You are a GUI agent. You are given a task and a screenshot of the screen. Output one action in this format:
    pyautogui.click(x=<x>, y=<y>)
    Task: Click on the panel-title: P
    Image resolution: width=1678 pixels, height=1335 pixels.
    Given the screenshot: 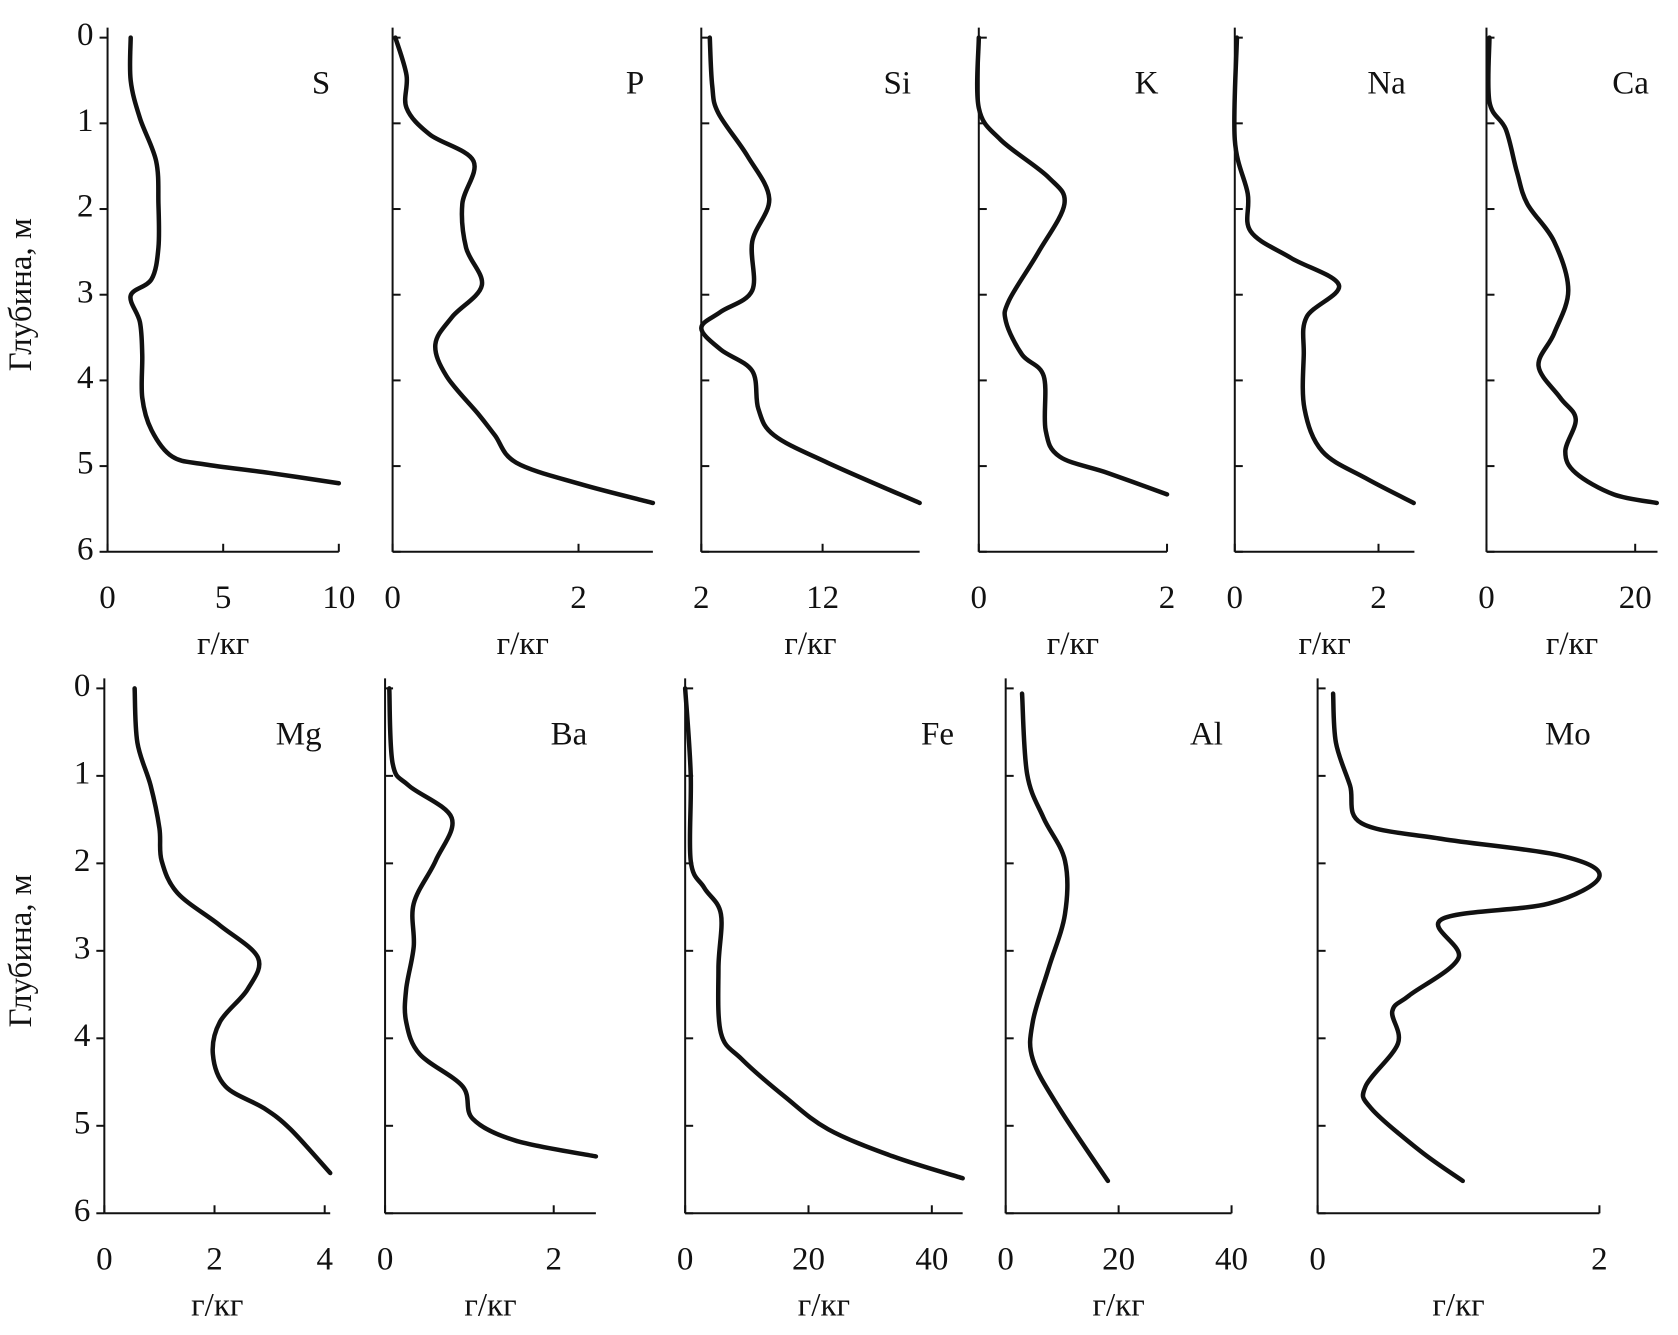 What is the action you would take?
    pyautogui.click(x=635, y=84)
    